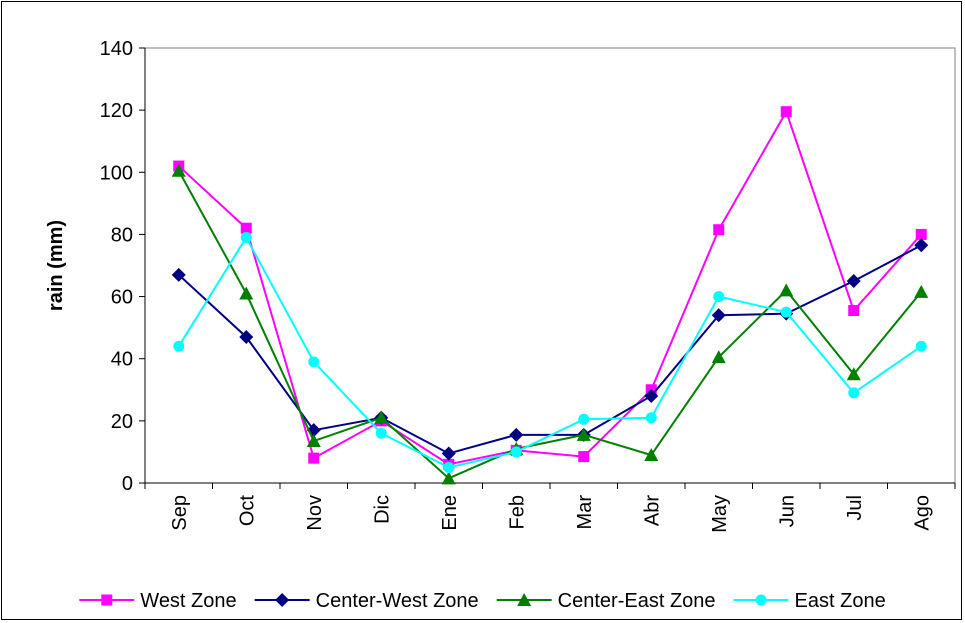  I want to click on y-axis-title: rain (mm), so click(56, 265).